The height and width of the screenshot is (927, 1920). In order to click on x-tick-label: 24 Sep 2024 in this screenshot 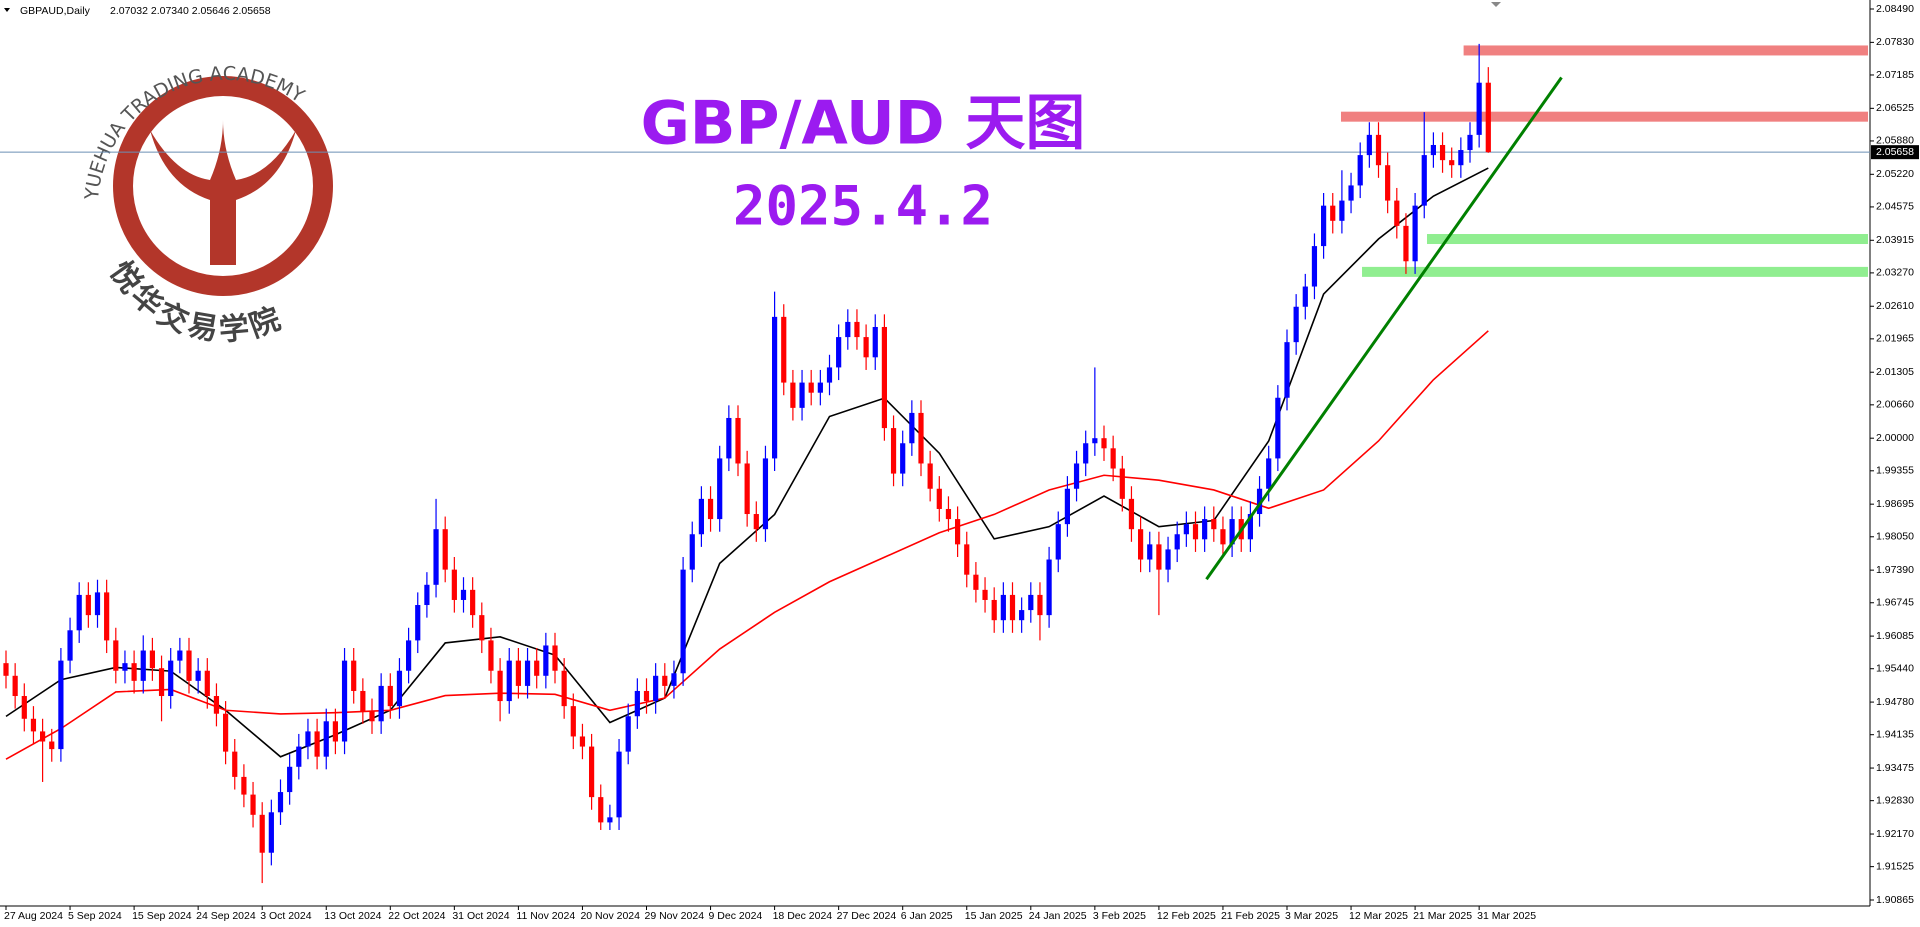, I will do `click(226, 916)`.